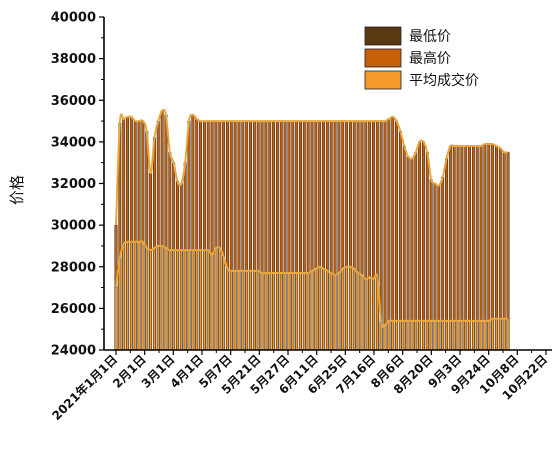  I want to click on y-tick-label: 30000, so click(73, 226).